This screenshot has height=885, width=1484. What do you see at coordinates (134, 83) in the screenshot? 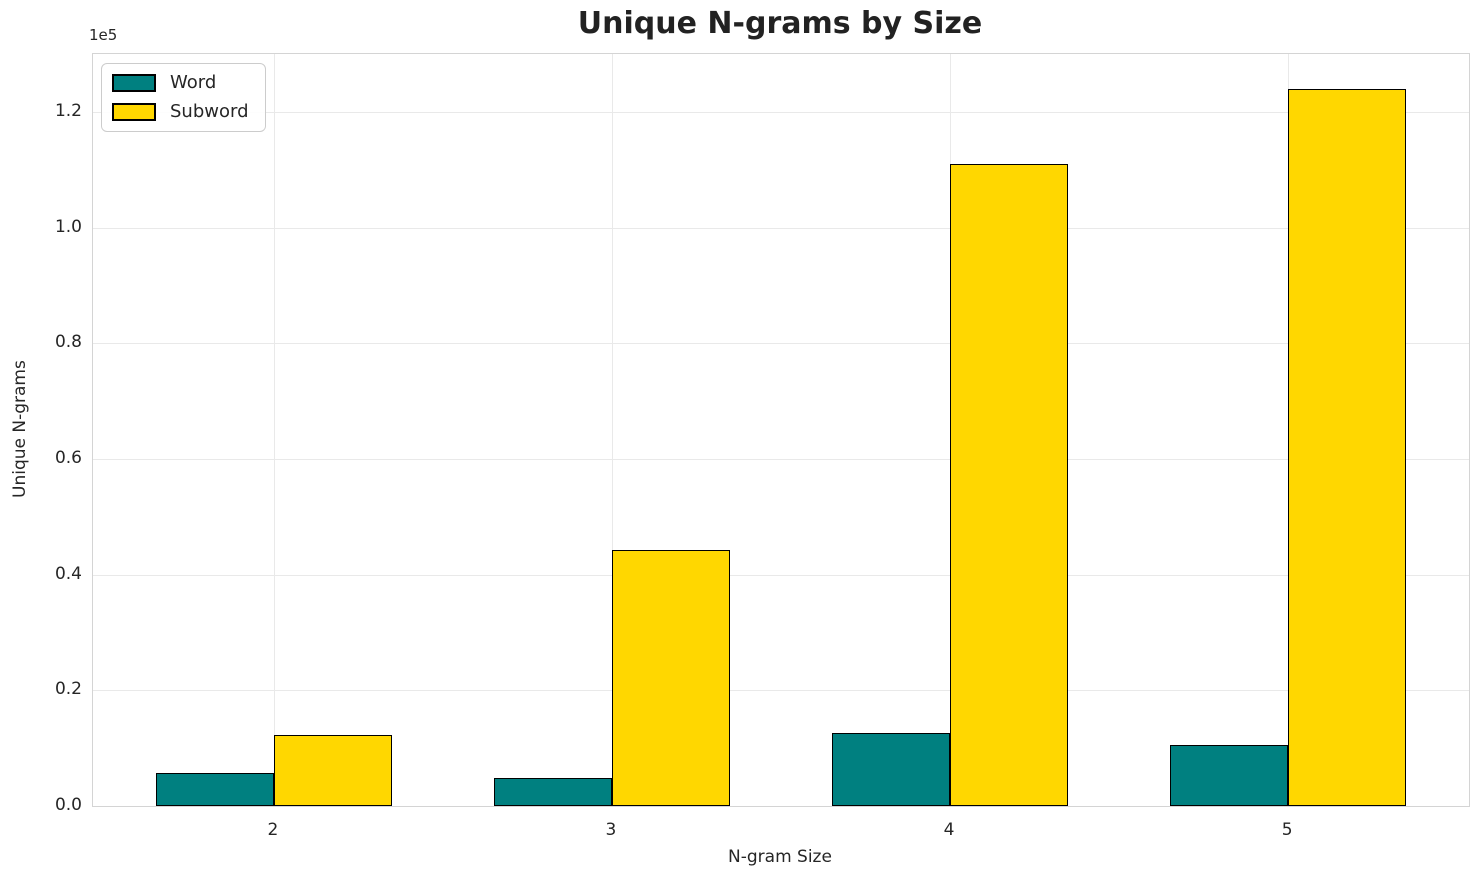
I see `legend-swatch-word` at bounding box center [134, 83].